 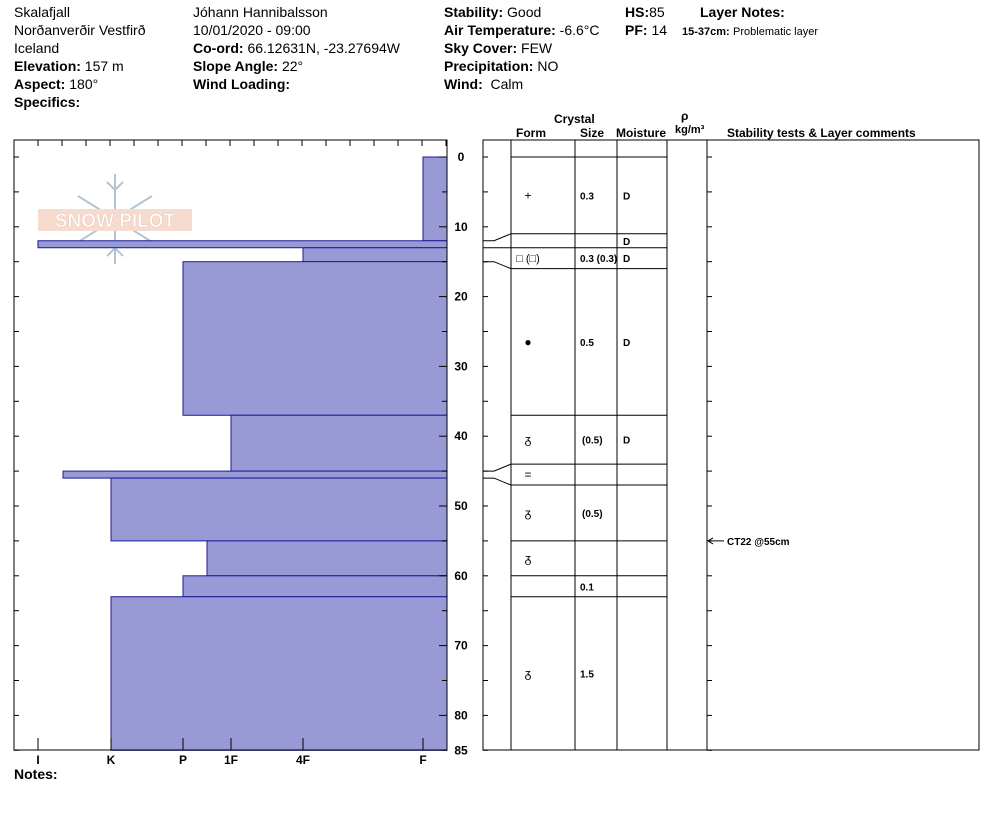 I want to click on slope-row: Slope Angle: 22°, so click(x=248, y=66).